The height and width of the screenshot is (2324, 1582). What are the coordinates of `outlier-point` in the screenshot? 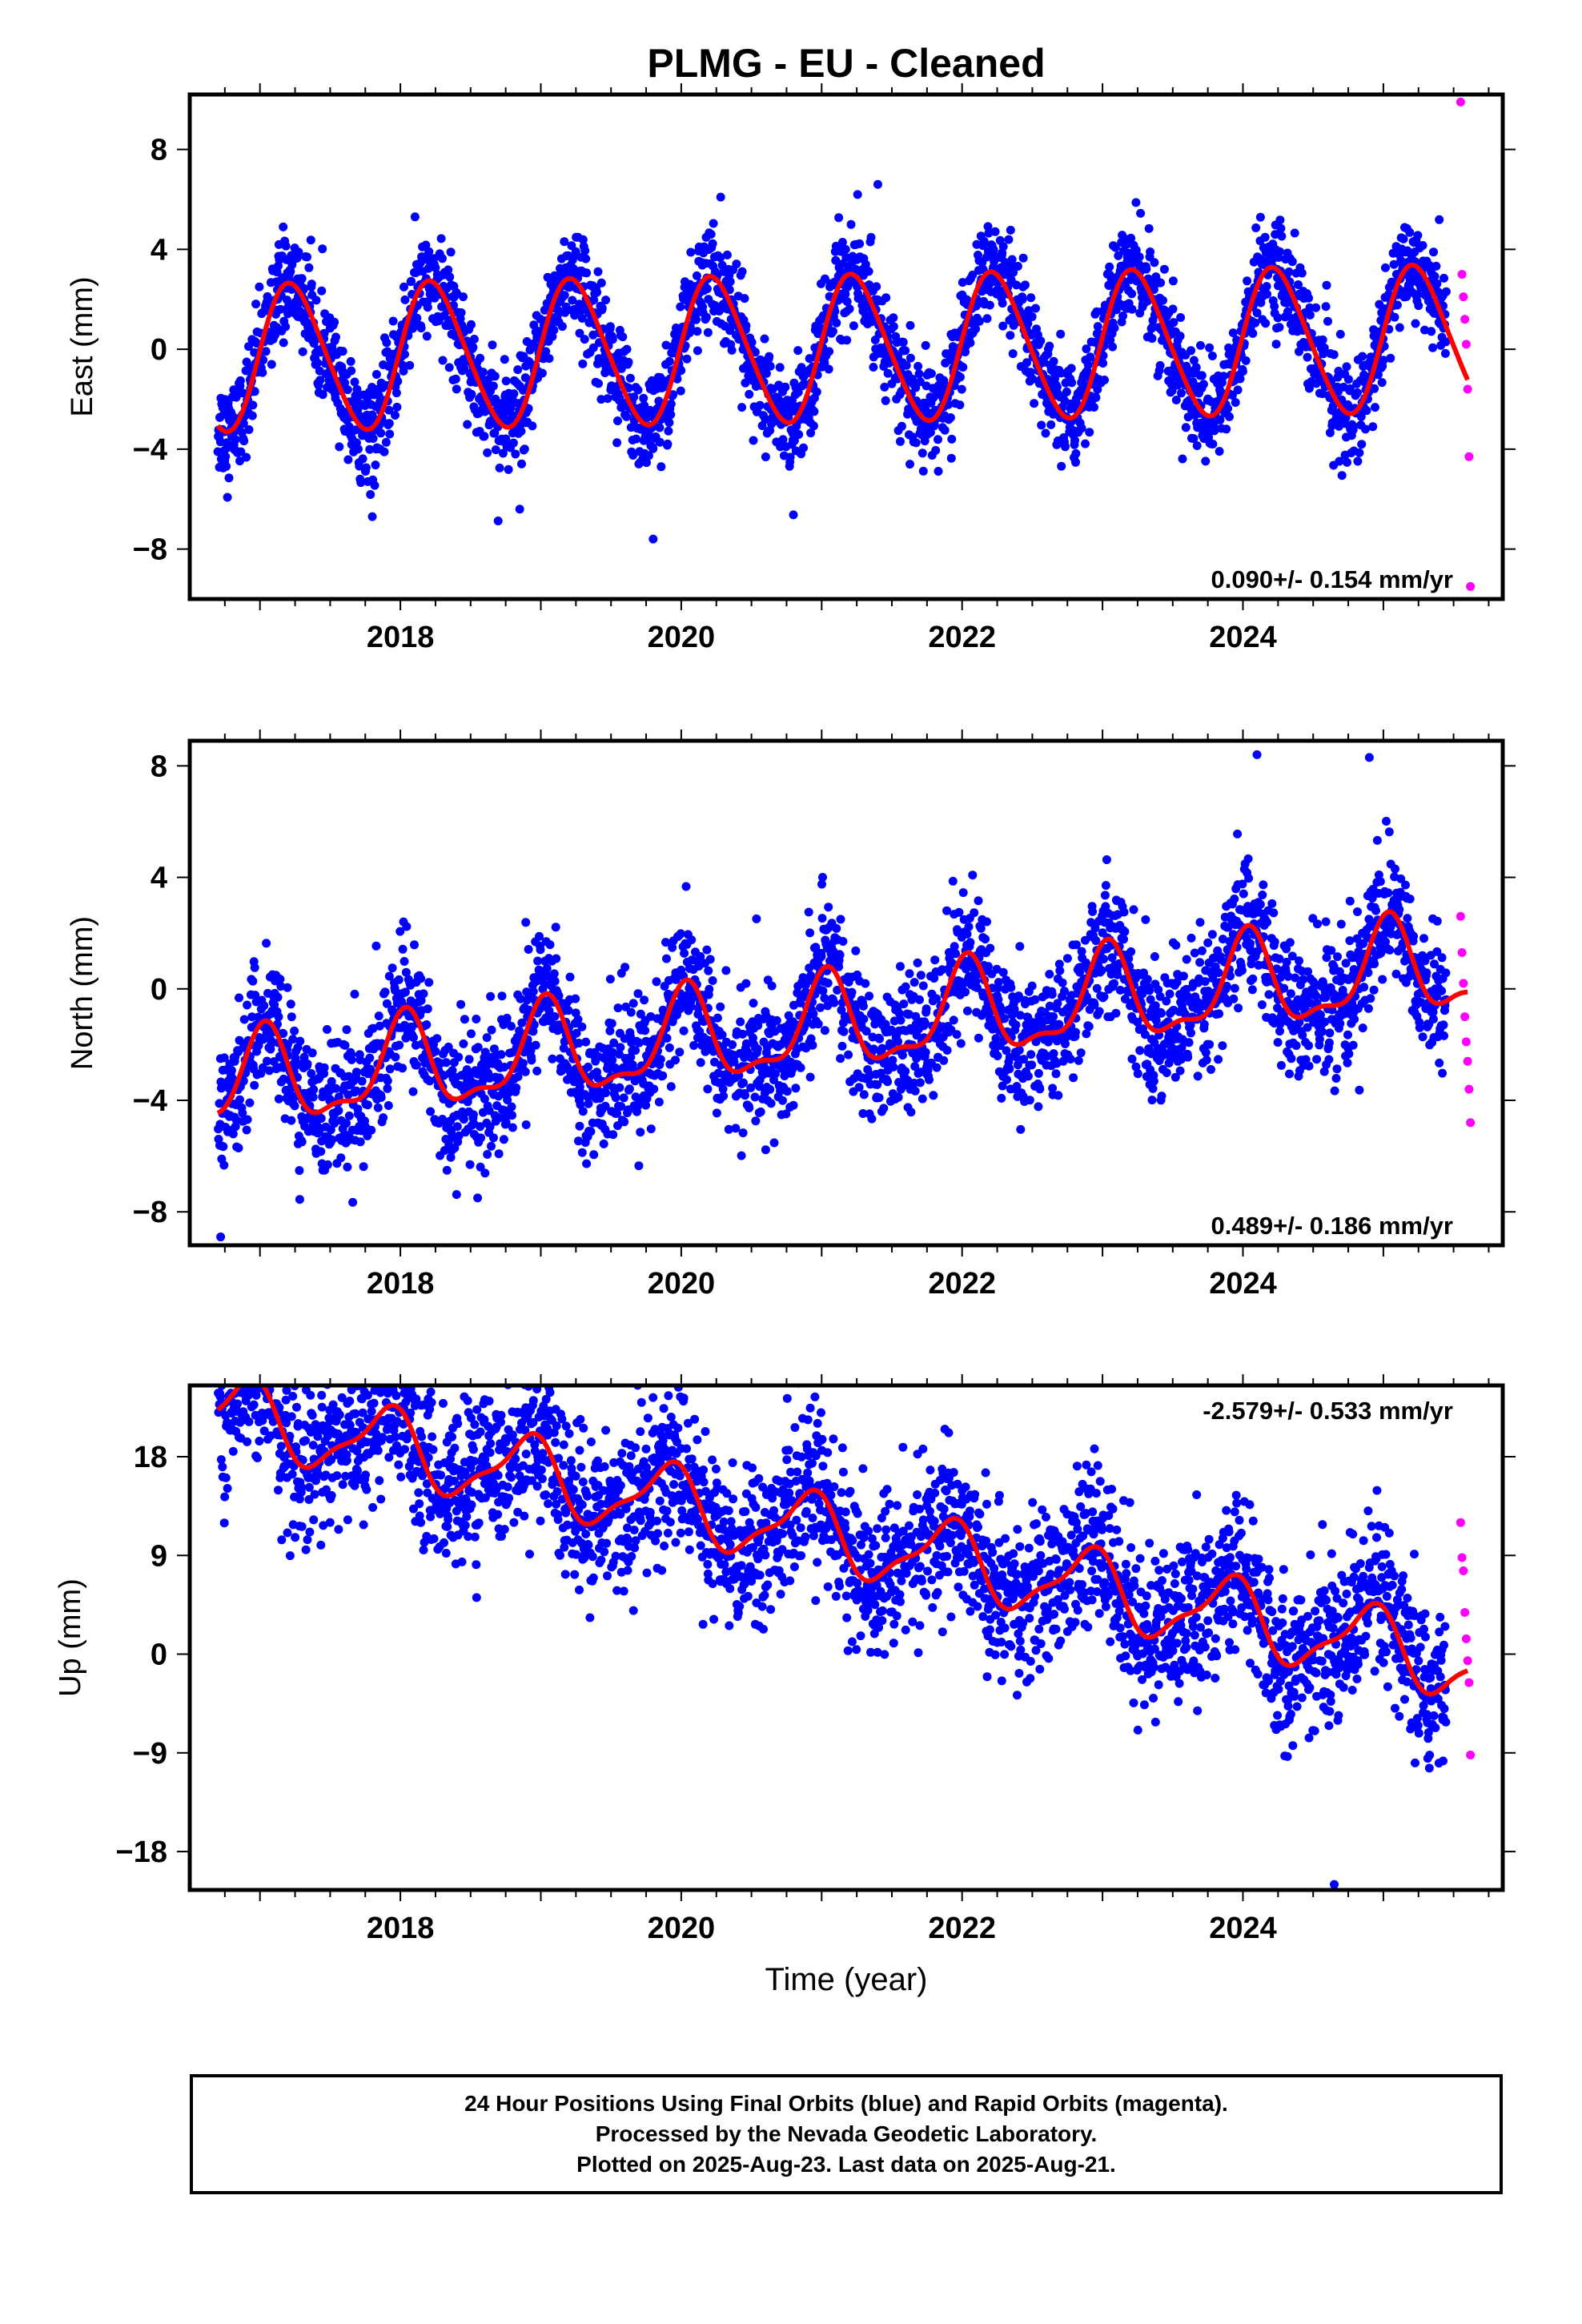 It's located at (372, 516).